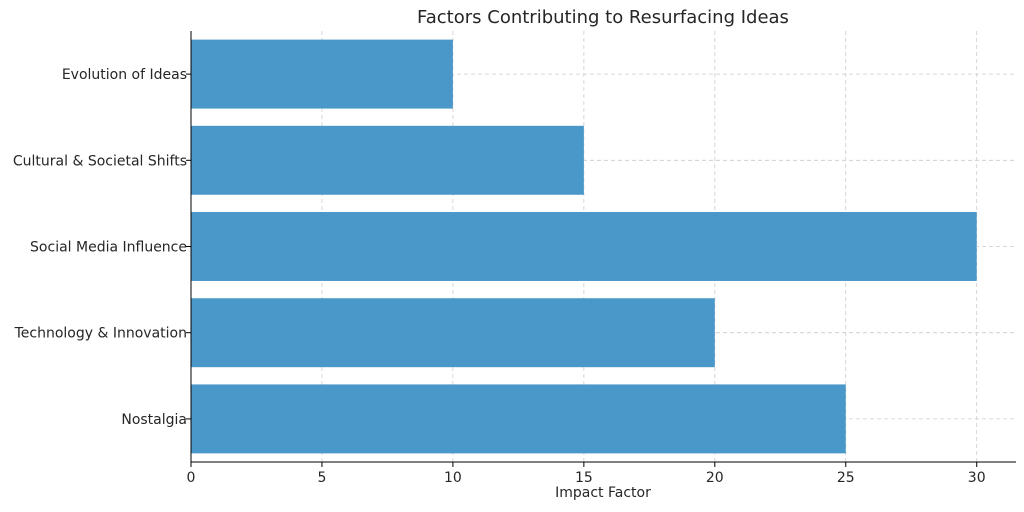 This screenshot has width=1024, height=512. What do you see at coordinates (453, 478) in the screenshot?
I see `x-tick-label: 10` at bounding box center [453, 478].